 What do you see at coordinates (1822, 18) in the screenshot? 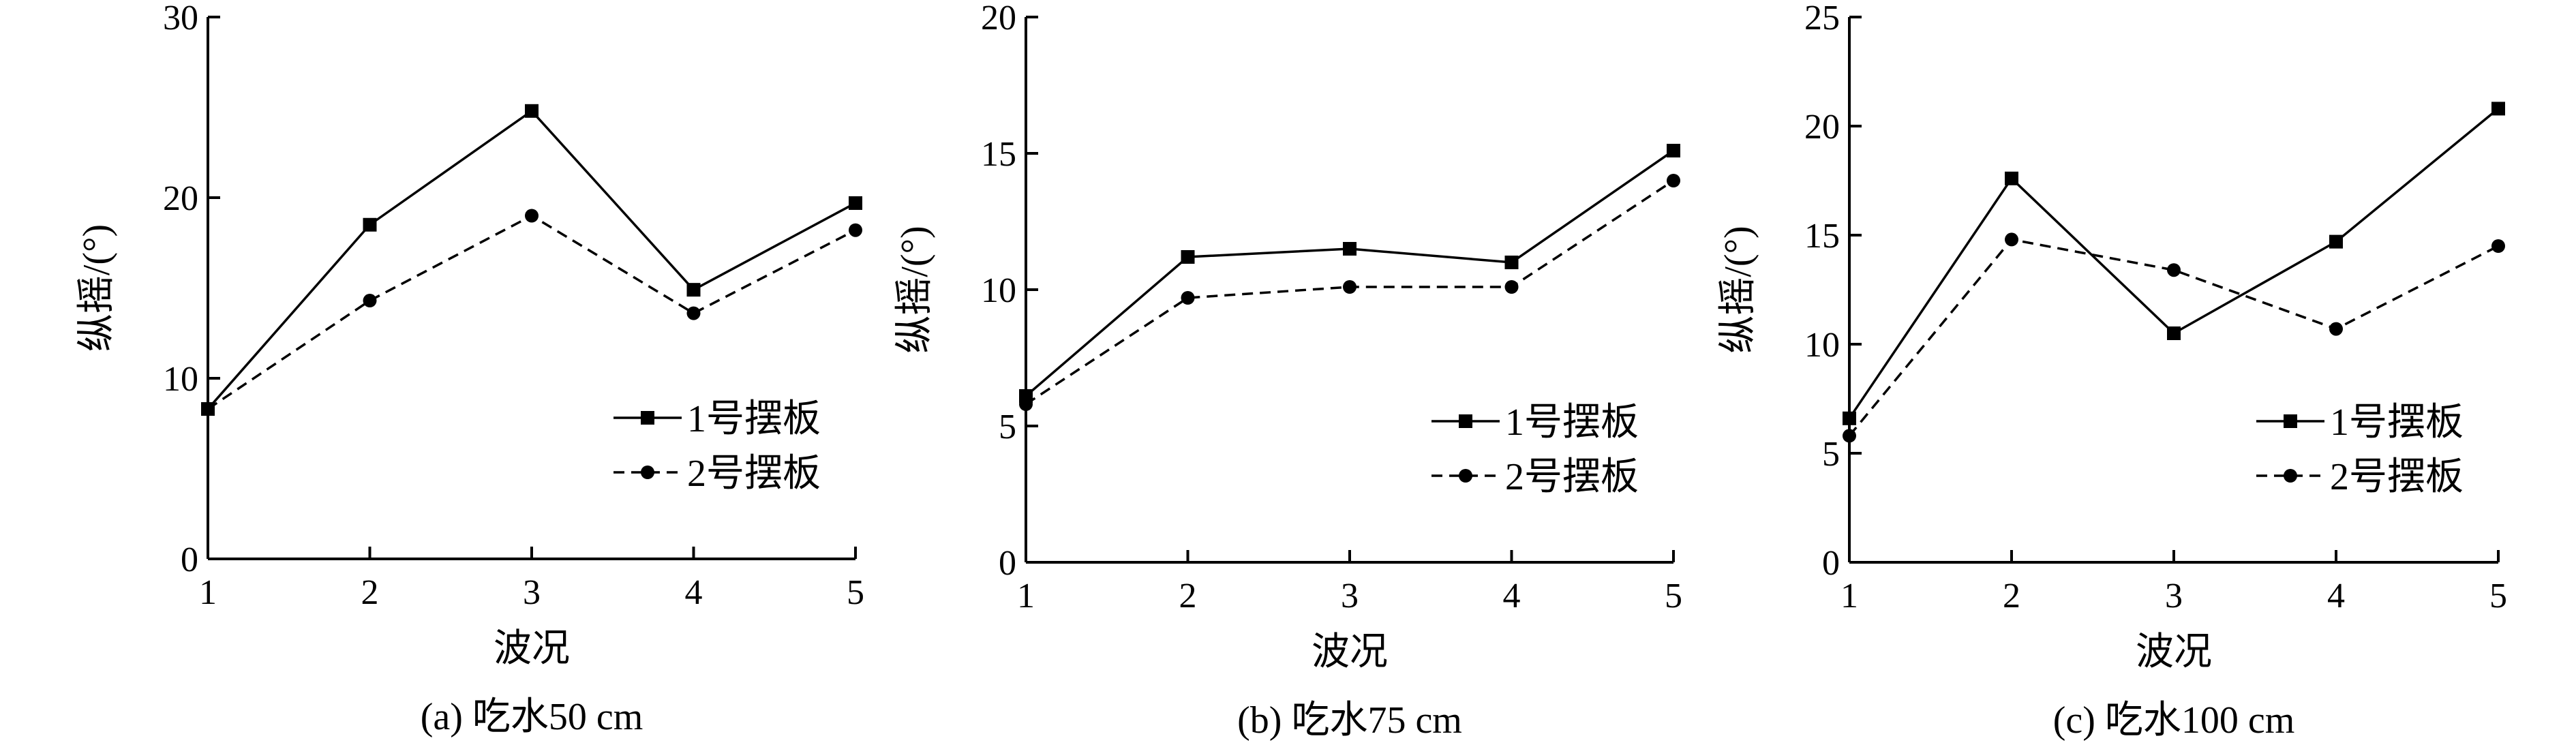
I see `y-tick-label: 25` at bounding box center [1822, 18].